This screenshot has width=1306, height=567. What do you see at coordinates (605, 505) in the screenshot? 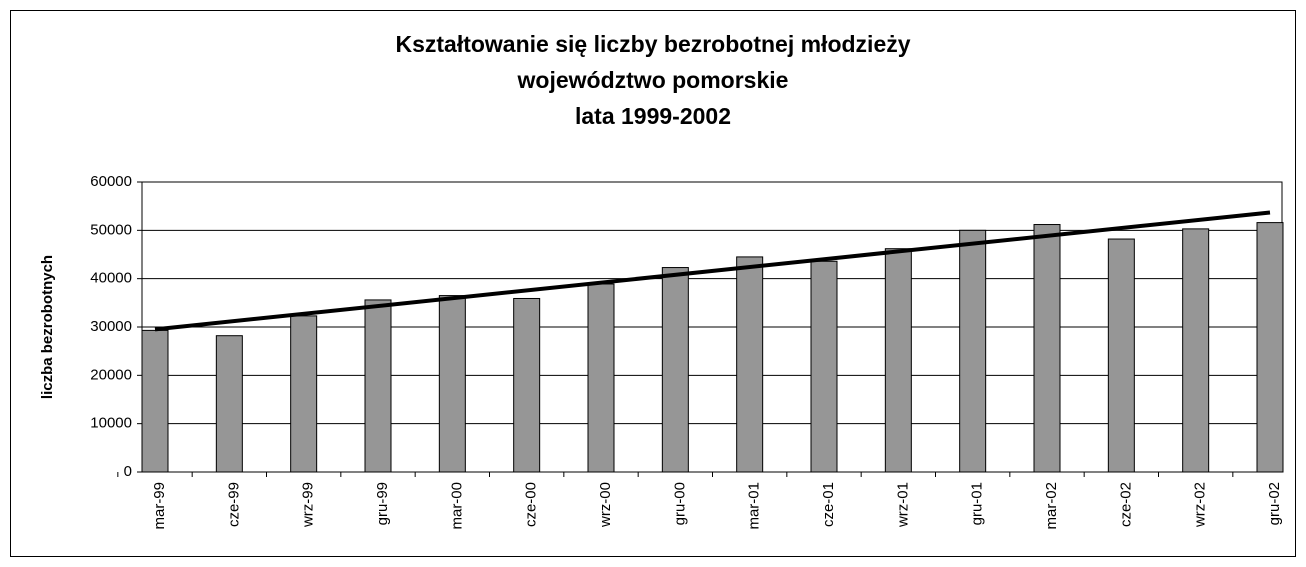
I see `x-tick-label: wrz-00` at bounding box center [605, 505].